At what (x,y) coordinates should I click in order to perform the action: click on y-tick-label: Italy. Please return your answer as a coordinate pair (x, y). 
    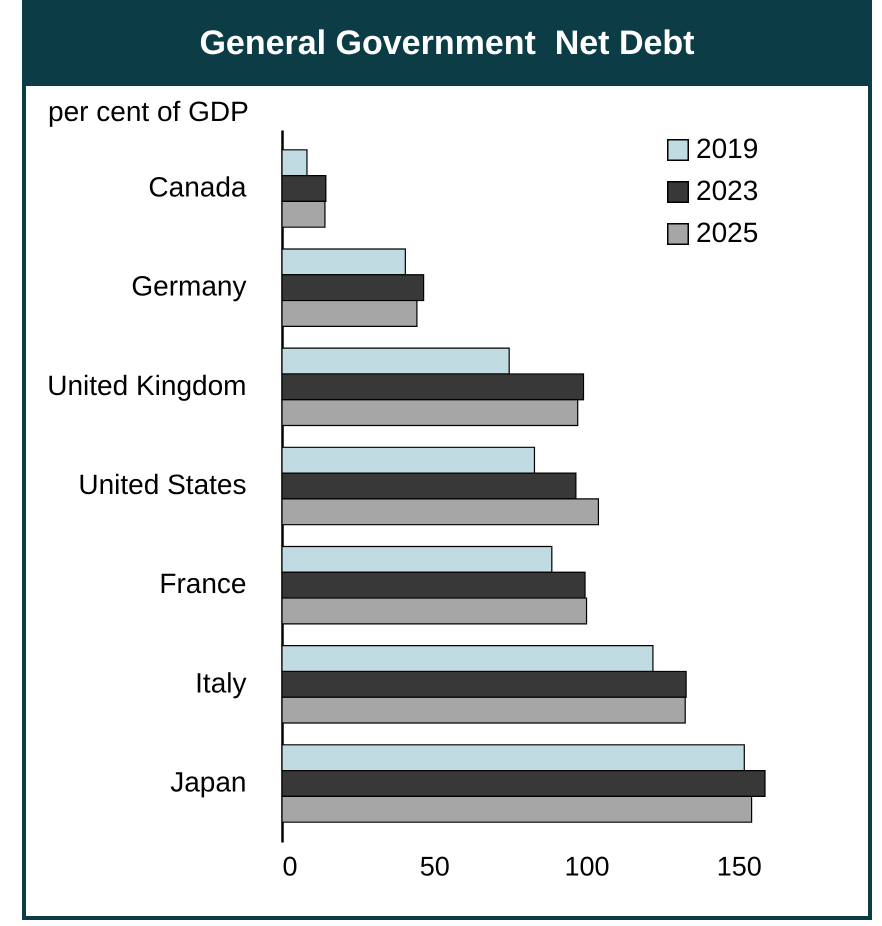
    Looking at the image, I should click on (220, 682).